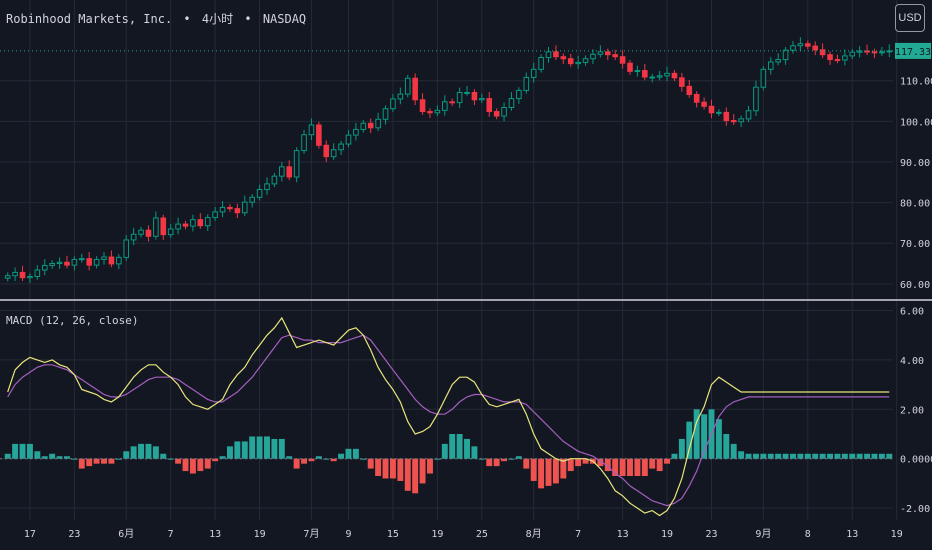  I want to click on time-axis-tick: 19, so click(667, 534).